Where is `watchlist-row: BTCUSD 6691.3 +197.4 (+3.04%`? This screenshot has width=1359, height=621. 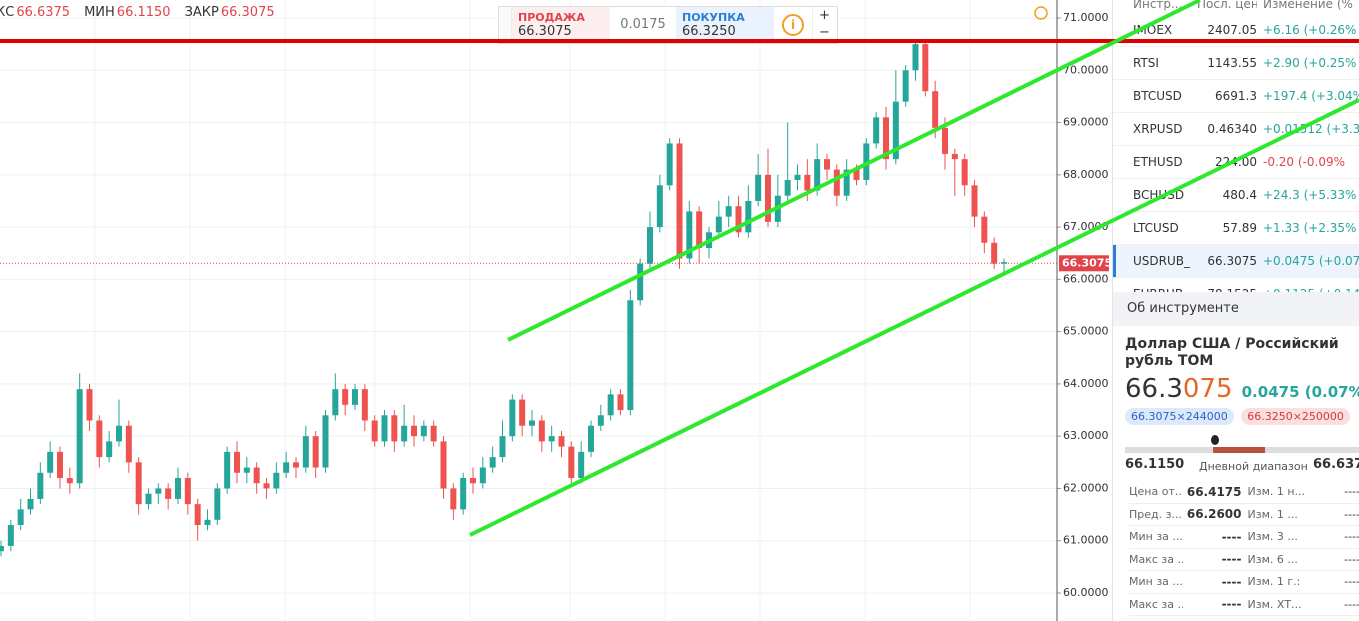 watchlist-row: BTCUSD 6691.3 +197.4 (+3.04% is located at coordinates (1236, 96).